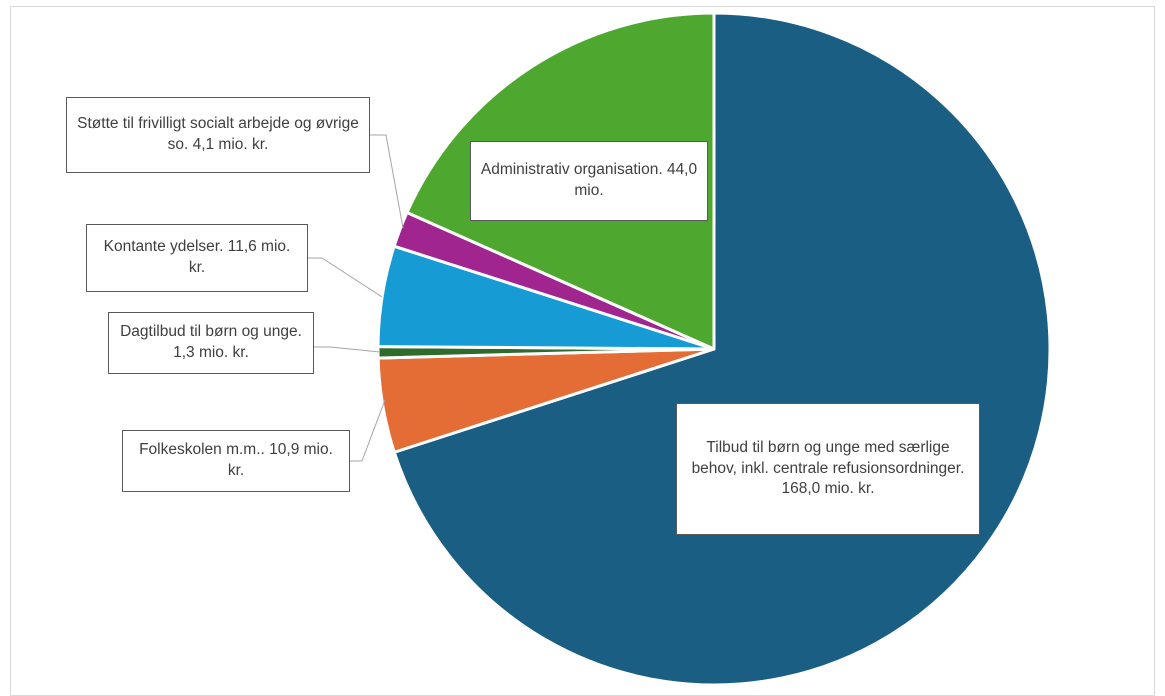 The height and width of the screenshot is (696, 1165). Describe the element at coordinates (368, 430) in the screenshot. I see `leader-folkeskolen` at that location.